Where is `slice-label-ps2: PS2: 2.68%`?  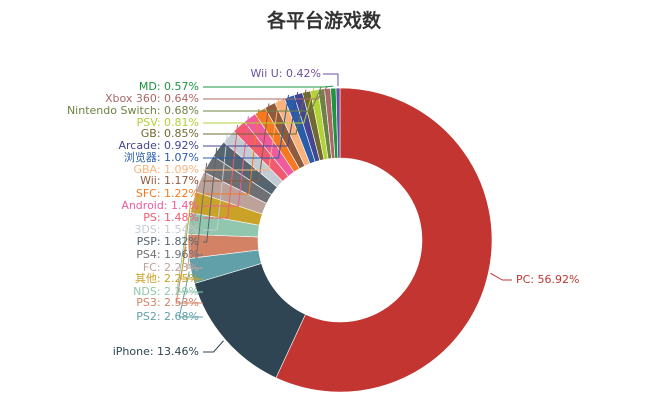
slice-label-ps2: PS2: 2.68% is located at coordinates (167, 316).